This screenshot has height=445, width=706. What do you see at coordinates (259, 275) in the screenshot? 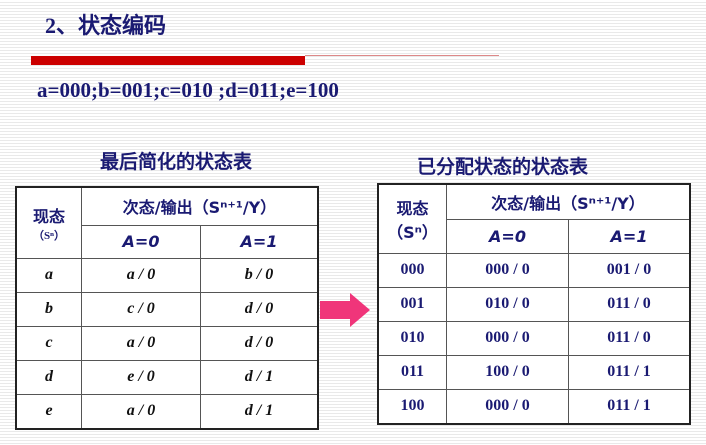
I see `next-a1-cell: b / 0` at bounding box center [259, 275].